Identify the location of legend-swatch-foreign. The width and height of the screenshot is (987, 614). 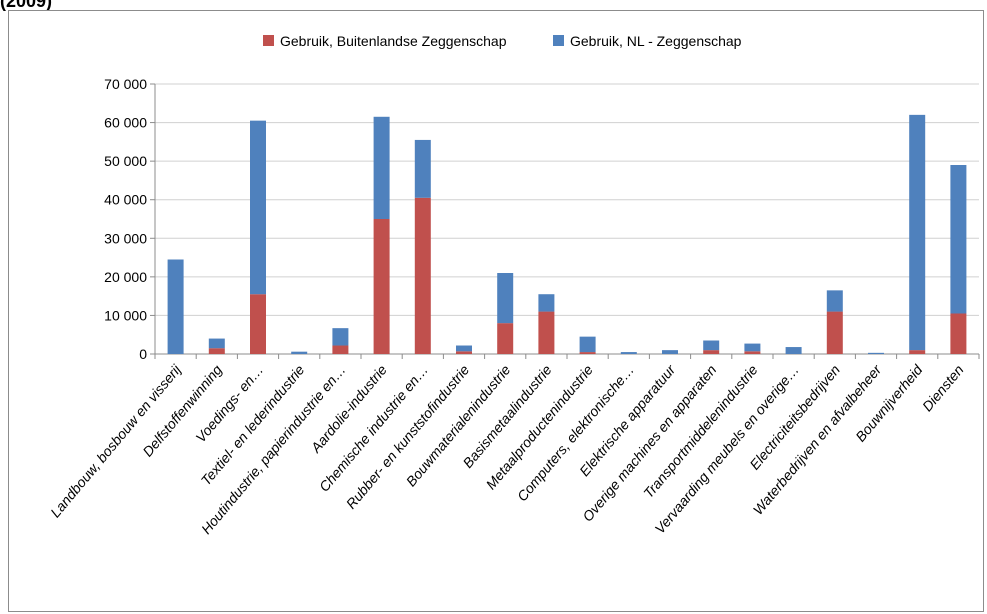
(268, 40).